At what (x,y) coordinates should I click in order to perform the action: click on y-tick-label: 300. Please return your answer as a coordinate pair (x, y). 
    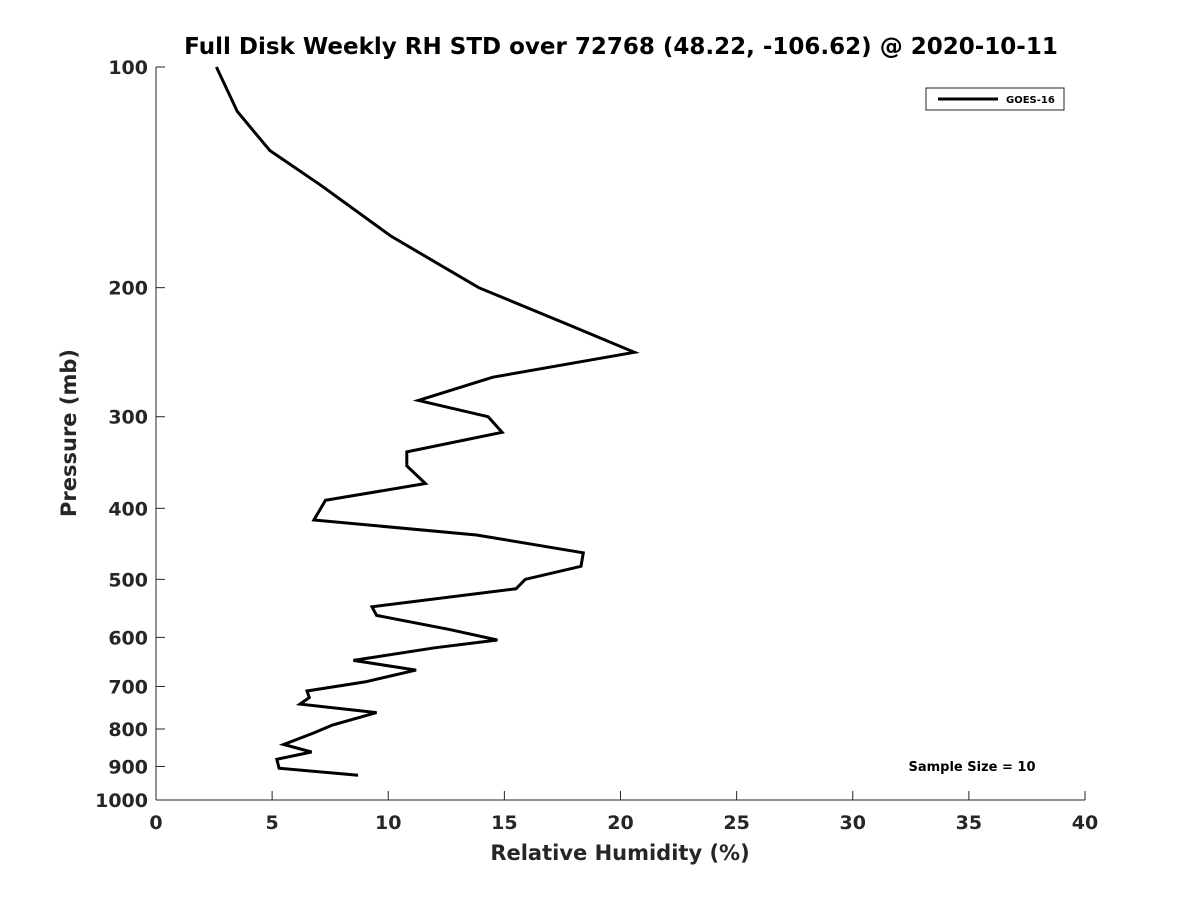
    Looking at the image, I should click on (128, 418).